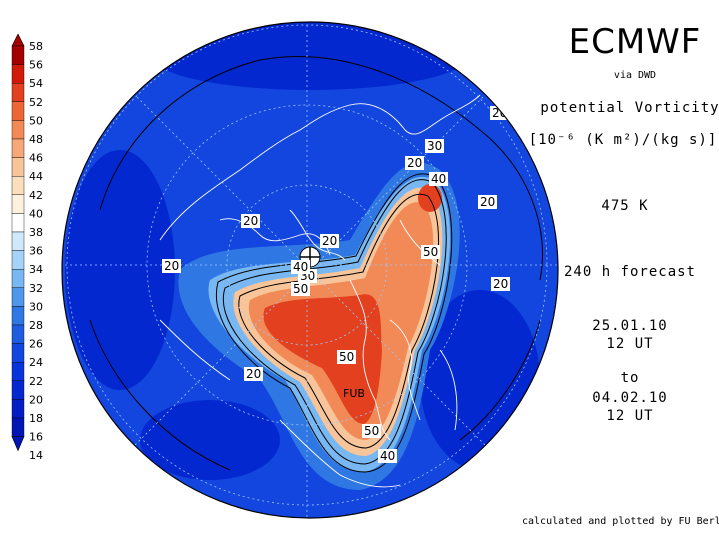 Image resolution: width=719 pixels, height=538 pixels. What do you see at coordinates (36, 362) in the screenshot?
I see `colorbar-tick-label: 24` at bounding box center [36, 362].